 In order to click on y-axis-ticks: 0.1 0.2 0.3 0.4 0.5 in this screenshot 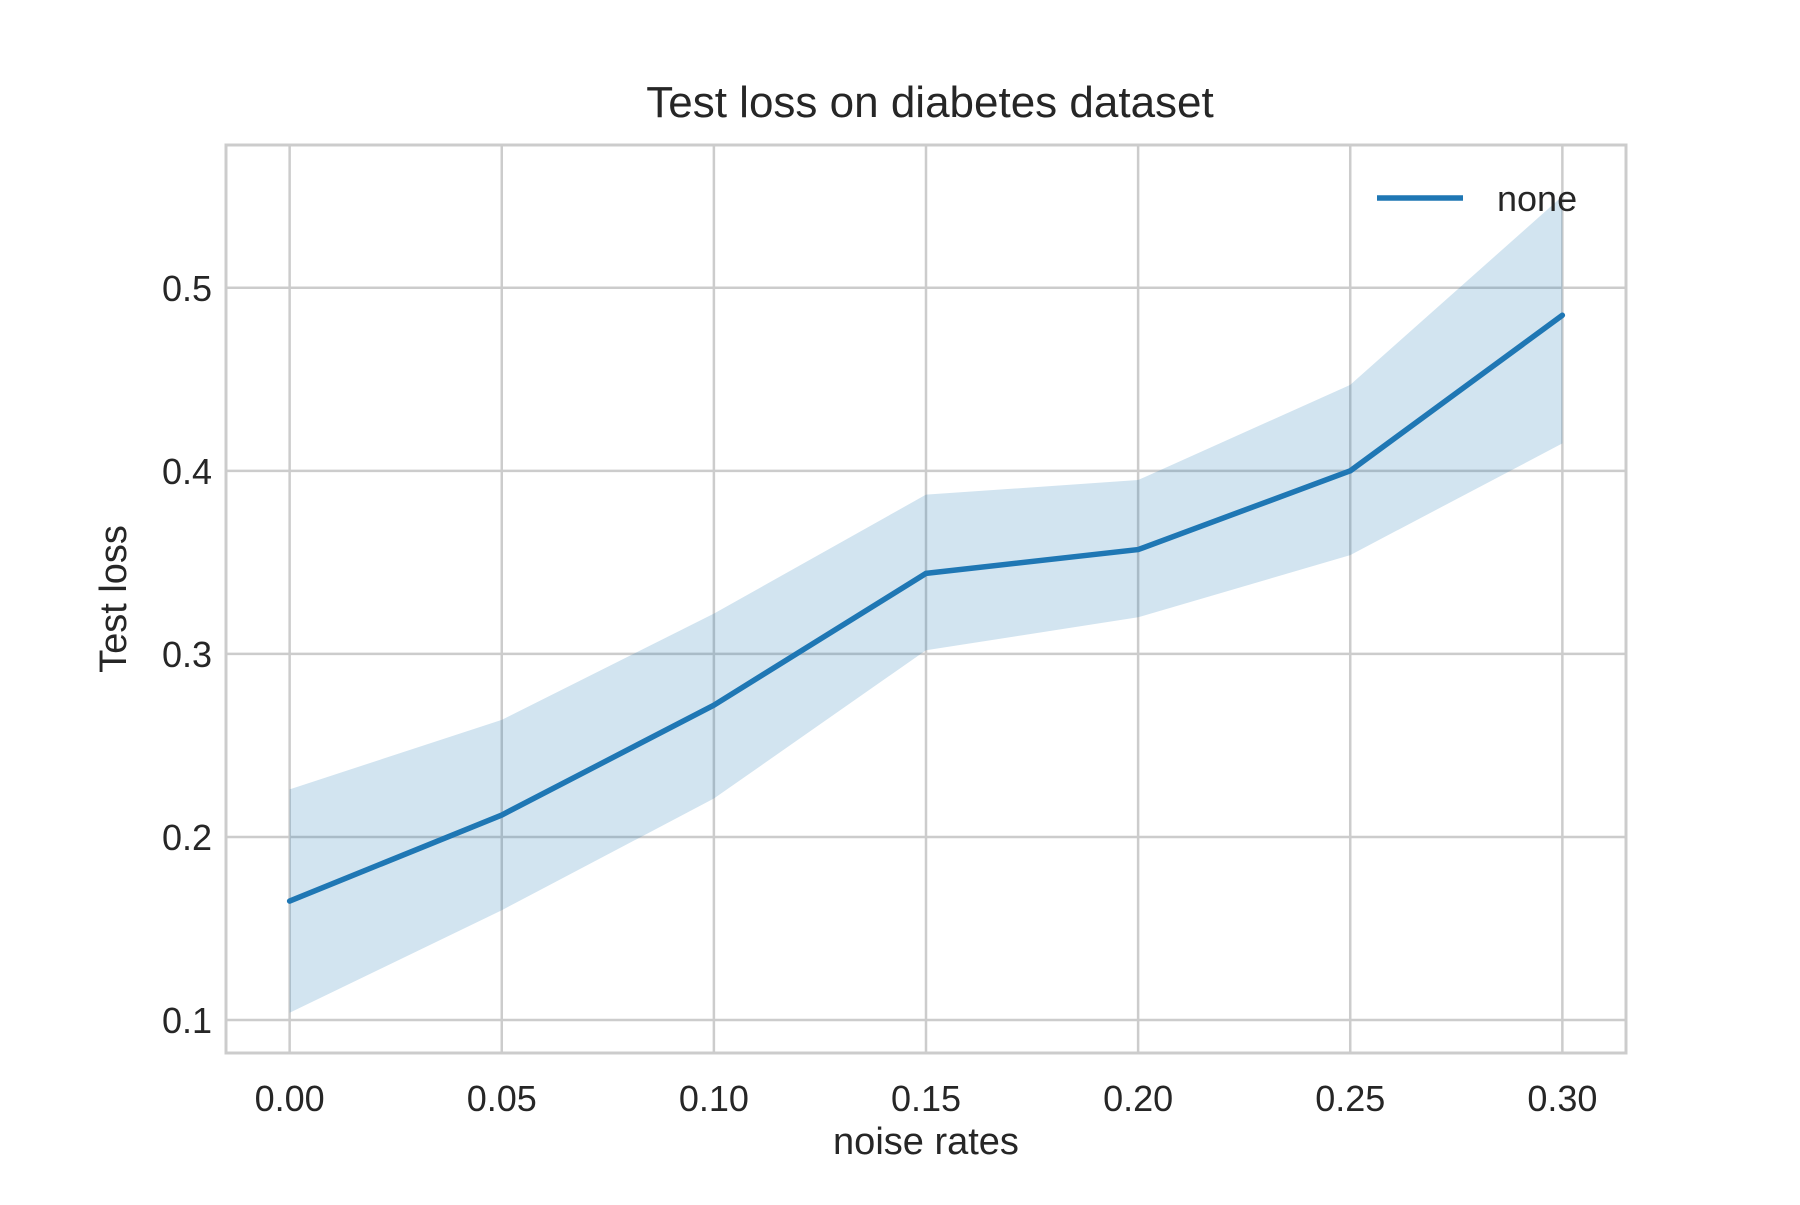, I will do `click(187, 654)`.